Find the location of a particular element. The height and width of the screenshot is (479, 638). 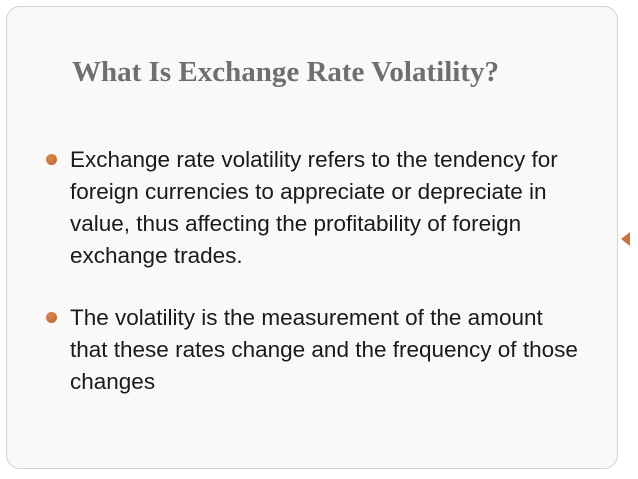

triangle-marker-icon is located at coordinates (625, 239).